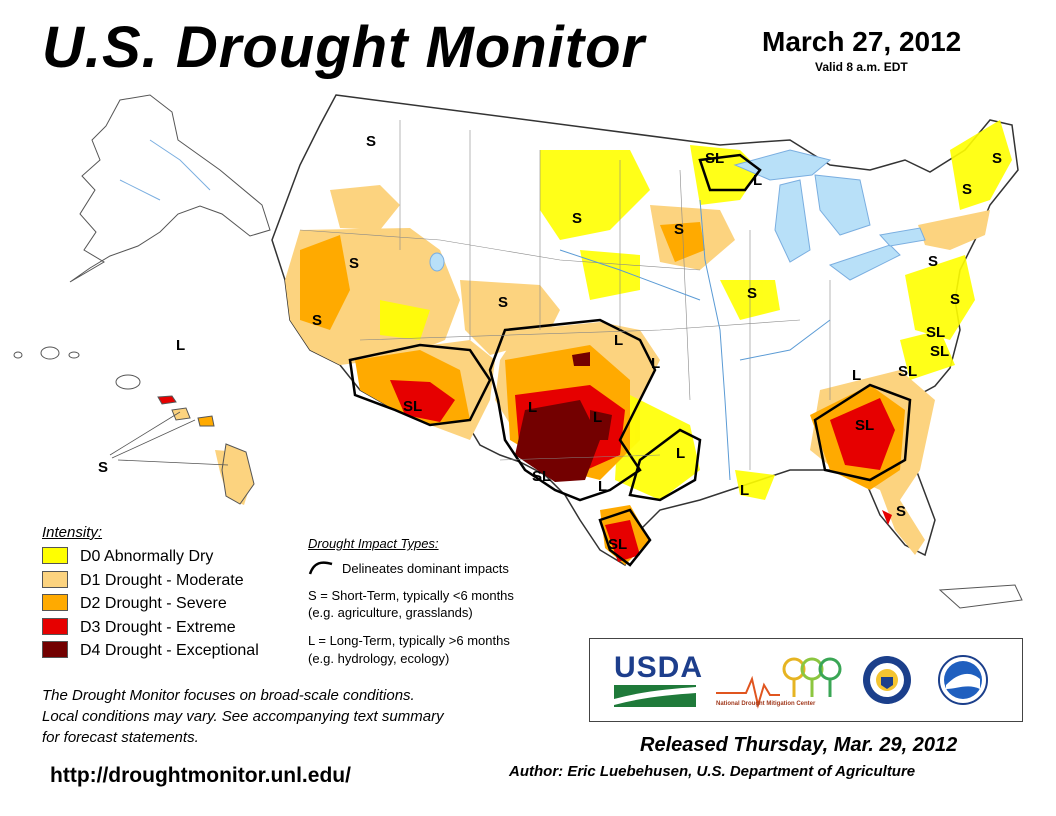 Image resolution: width=1056 pixels, height=816 pixels. What do you see at coordinates (120, 737) in the screenshot?
I see `footnote-line: for forecast statements.` at bounding box center [120, 737].